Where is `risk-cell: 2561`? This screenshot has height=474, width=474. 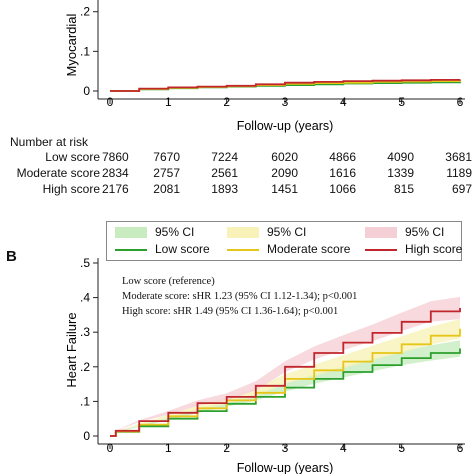
risk-cell: 2561 is located at coordinates (224, 173).